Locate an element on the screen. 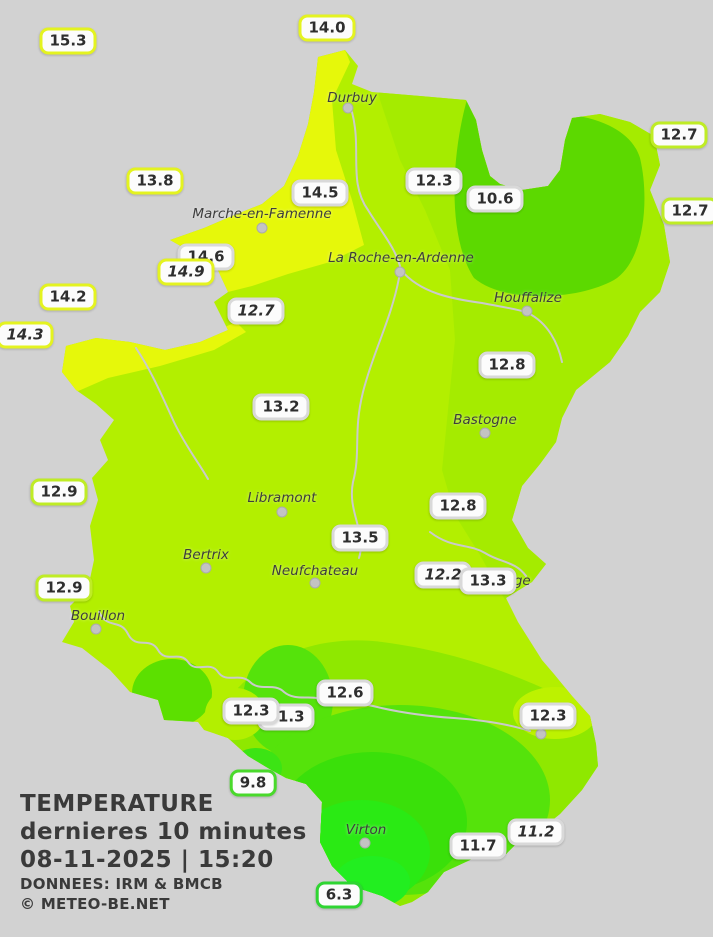 This screenshot has height=937, width=713. map-subtitle: dernieres 10 minutes is located at coordinates (163, 832).